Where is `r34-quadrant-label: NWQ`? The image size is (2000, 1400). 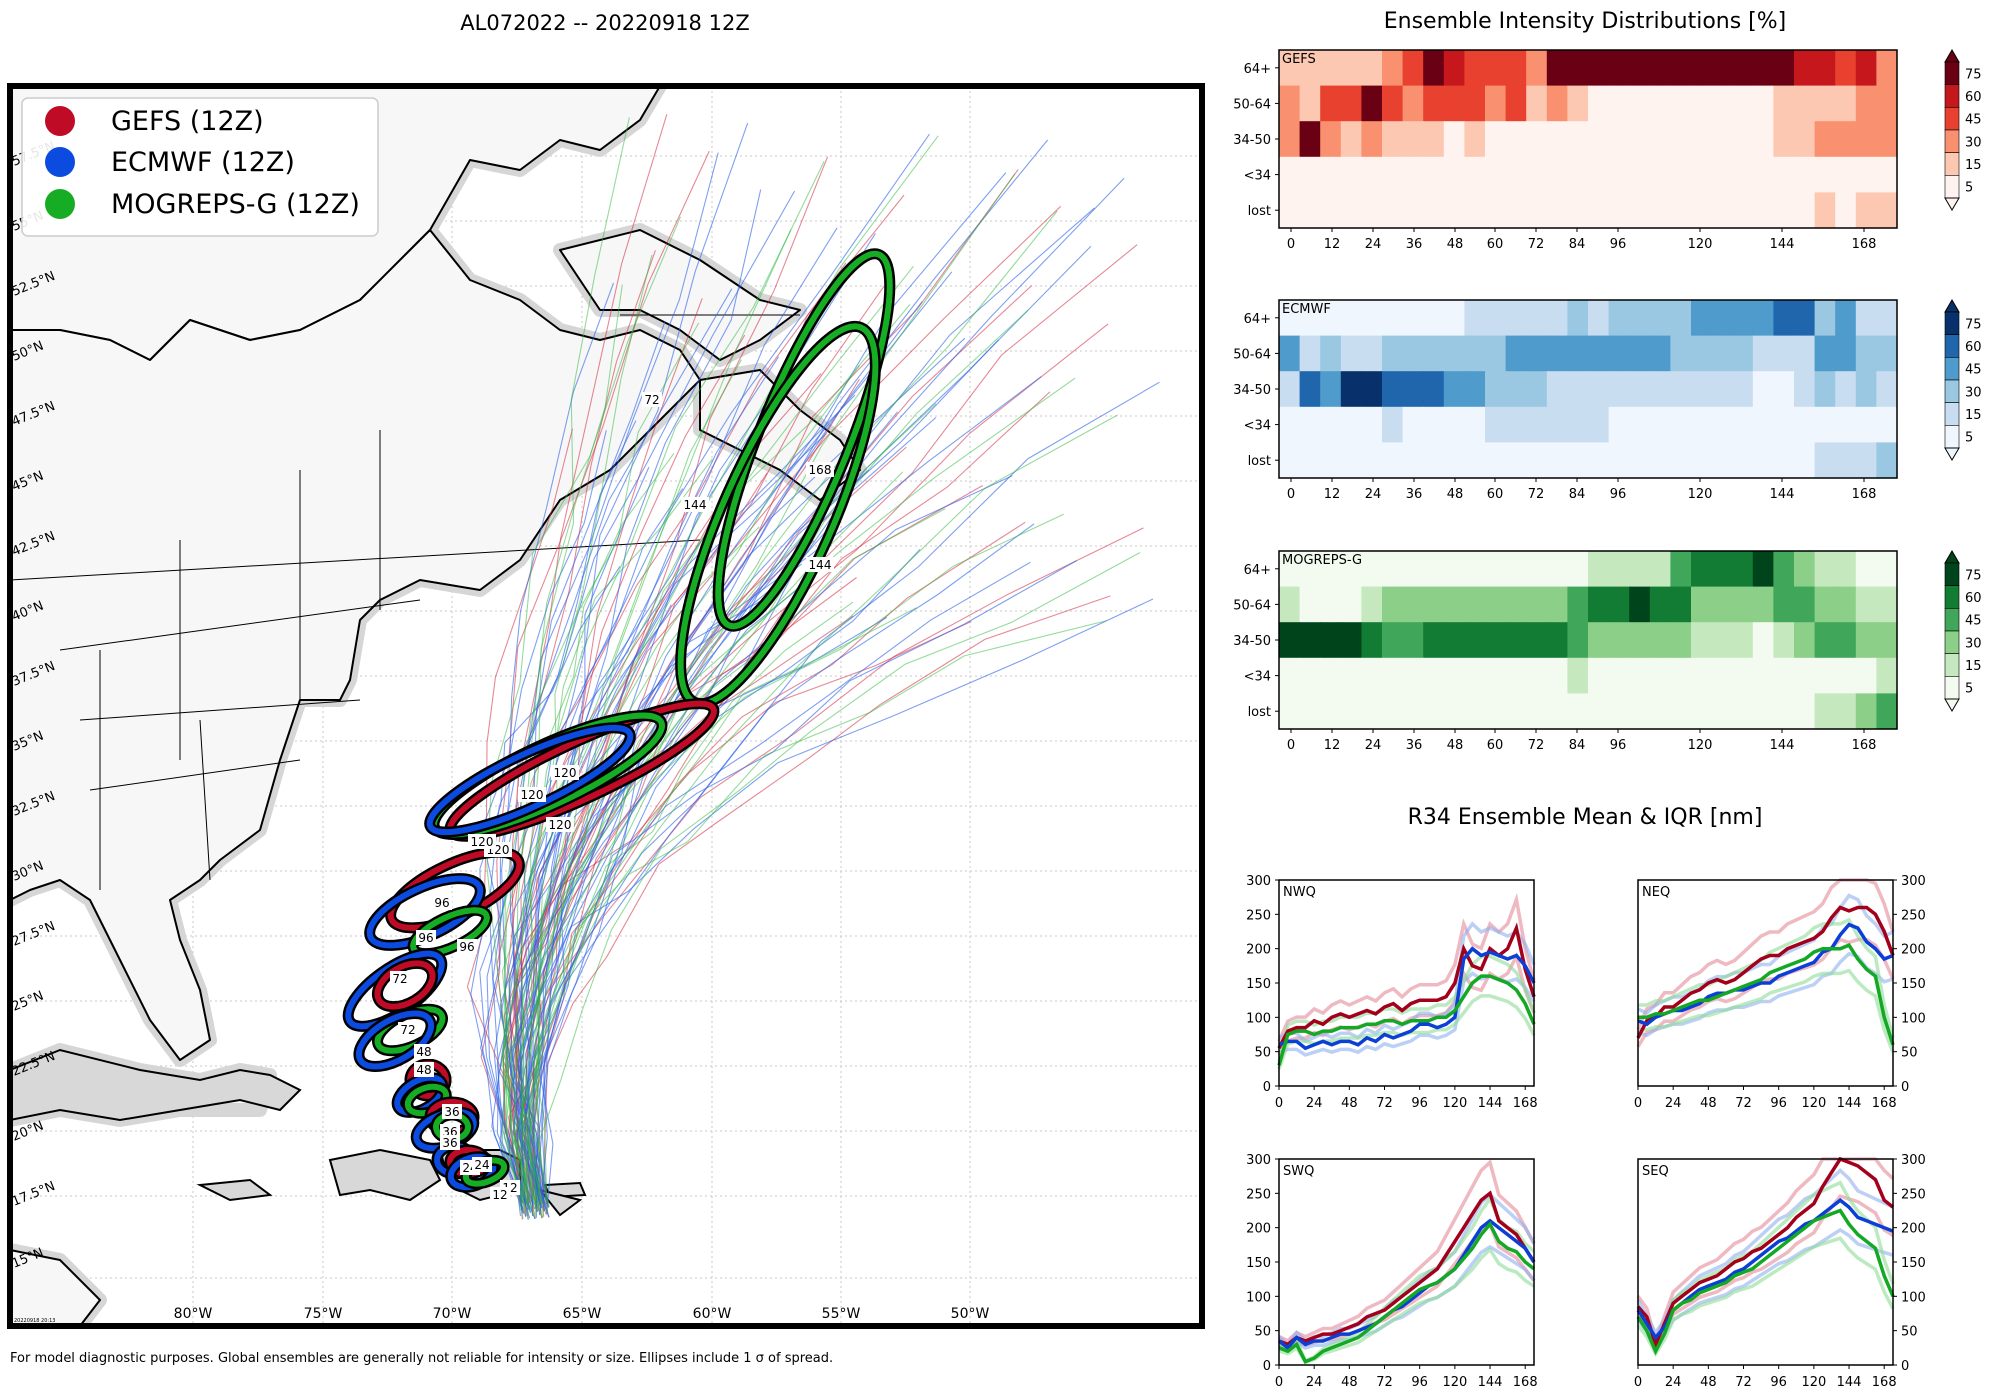
r34-quadrant-label: NWQ is located at coordinates (1299, 892).